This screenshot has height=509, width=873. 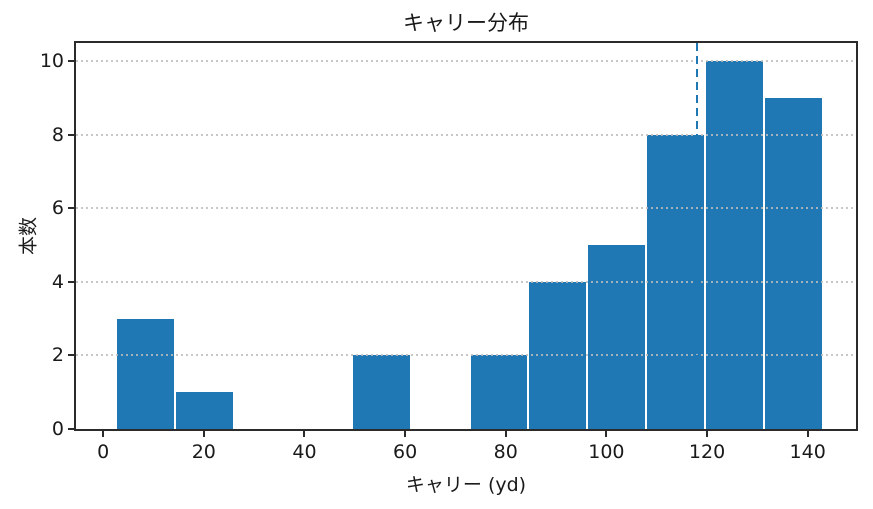 I want to click on mean-dashed-line, so click(x=697, y=236).